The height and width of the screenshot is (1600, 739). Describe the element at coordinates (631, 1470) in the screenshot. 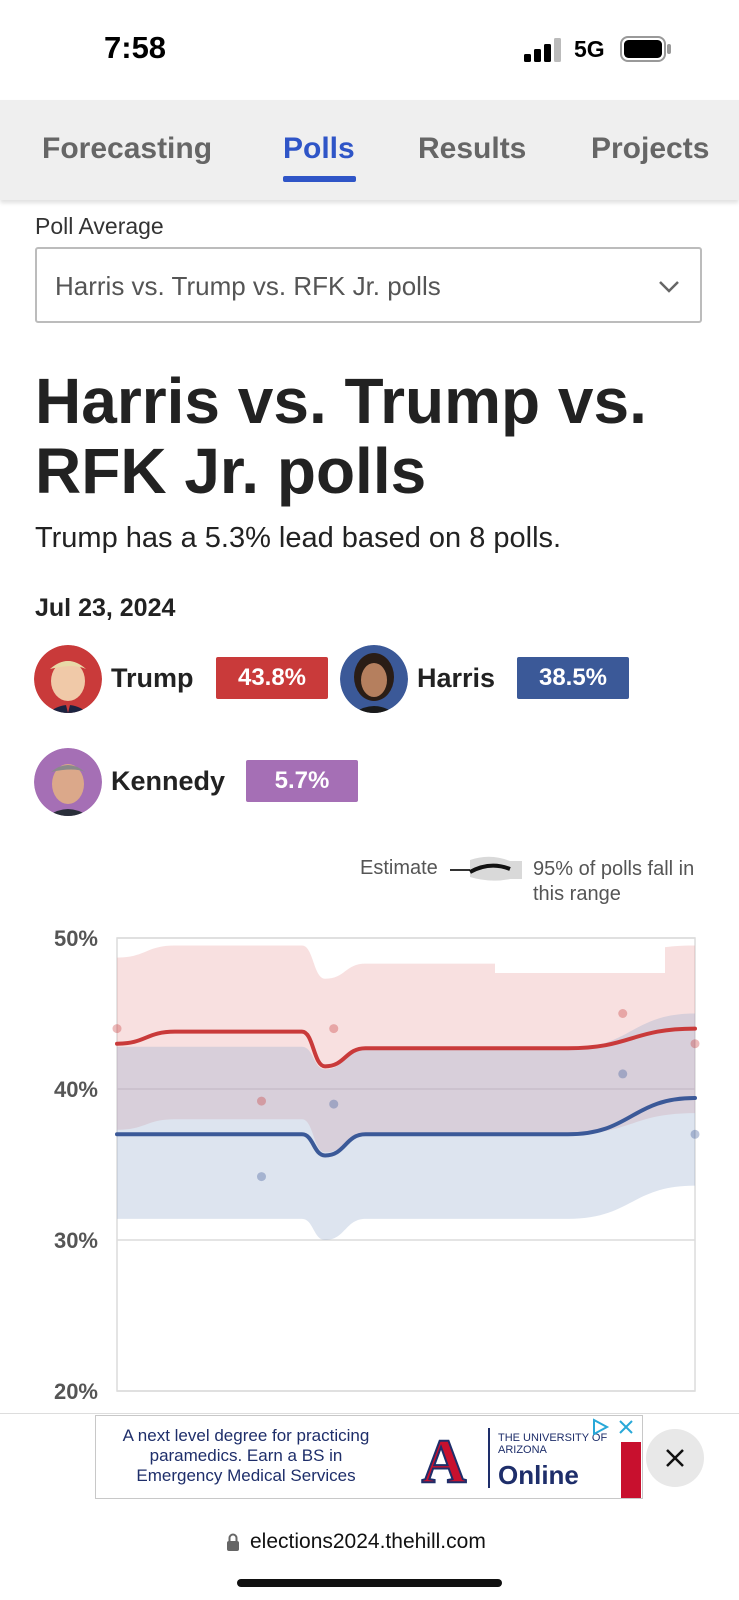

I see `ad-accent-bar` at that location.